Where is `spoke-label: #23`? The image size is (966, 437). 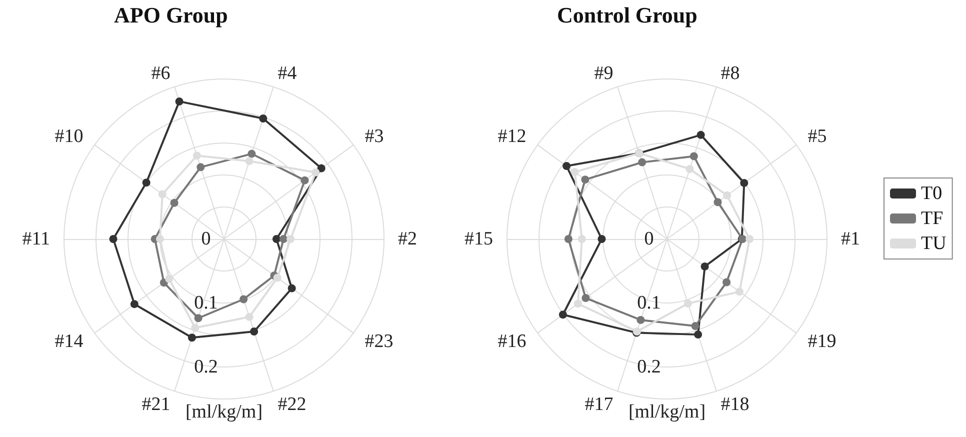
spoke-label: #23 is located at coordinates (379, 341).